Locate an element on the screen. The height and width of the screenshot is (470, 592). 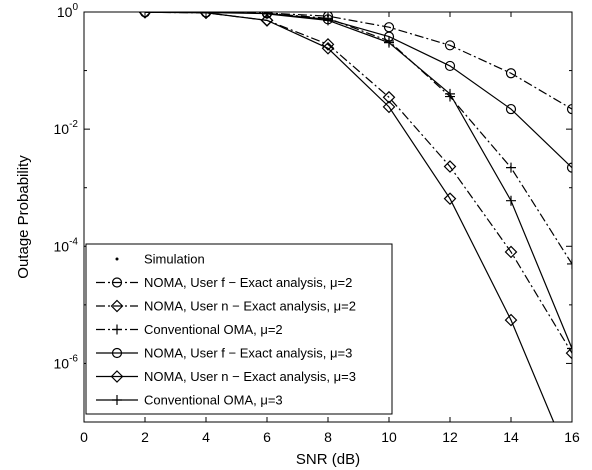
legend-label-2: NOMA, User f − Exact analysis, μ=2 is located at coordinates (248, 282).